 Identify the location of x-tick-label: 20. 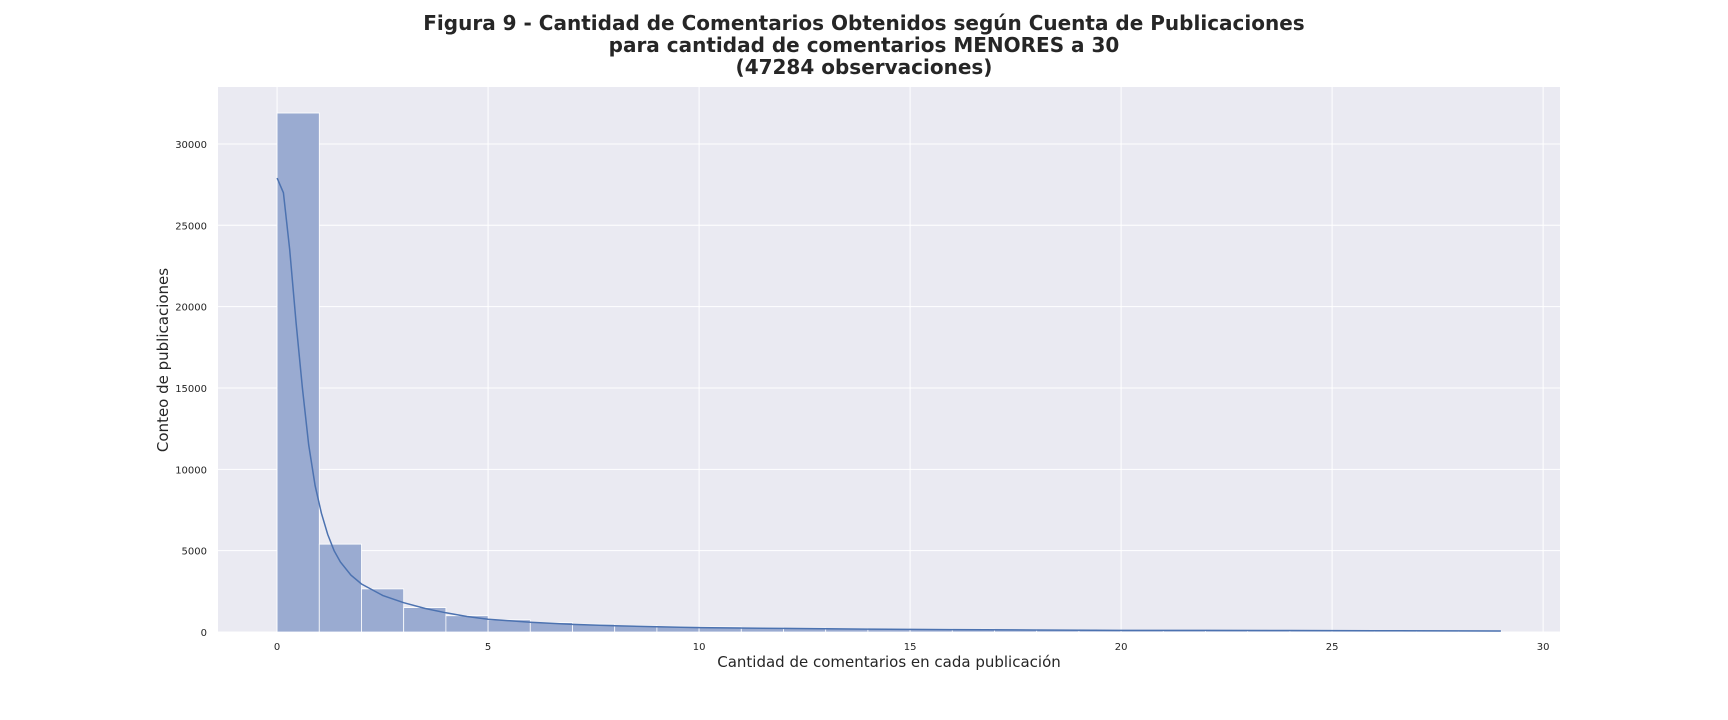
(1121, 647).